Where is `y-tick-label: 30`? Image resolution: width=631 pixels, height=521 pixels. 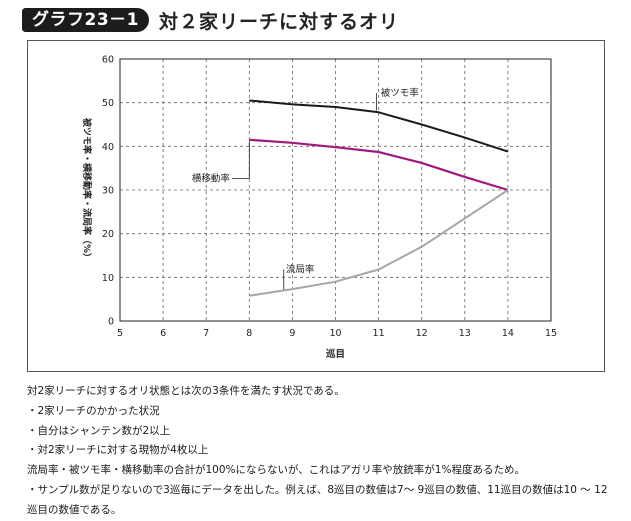
y-tick-label: 30 is located at coordinates (108, 191).